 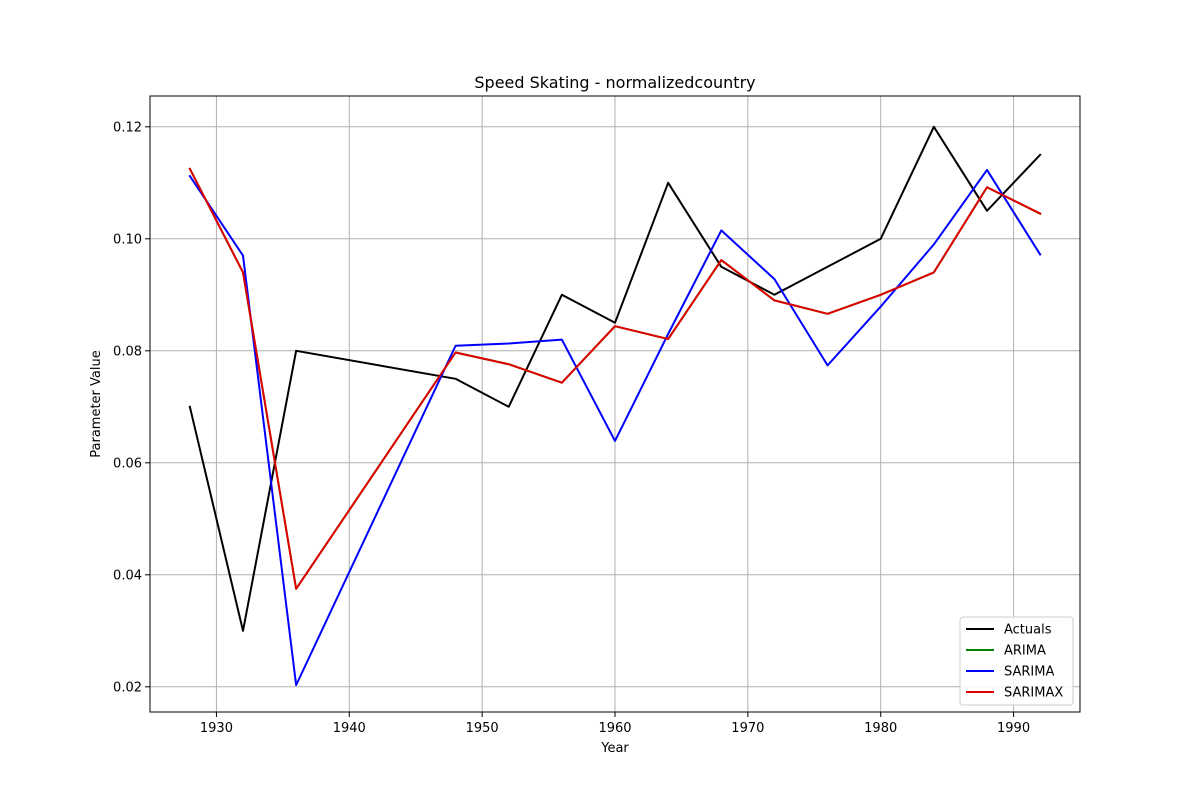 I want to click on x-tick-label: 1950, so click(x=482, y=728).